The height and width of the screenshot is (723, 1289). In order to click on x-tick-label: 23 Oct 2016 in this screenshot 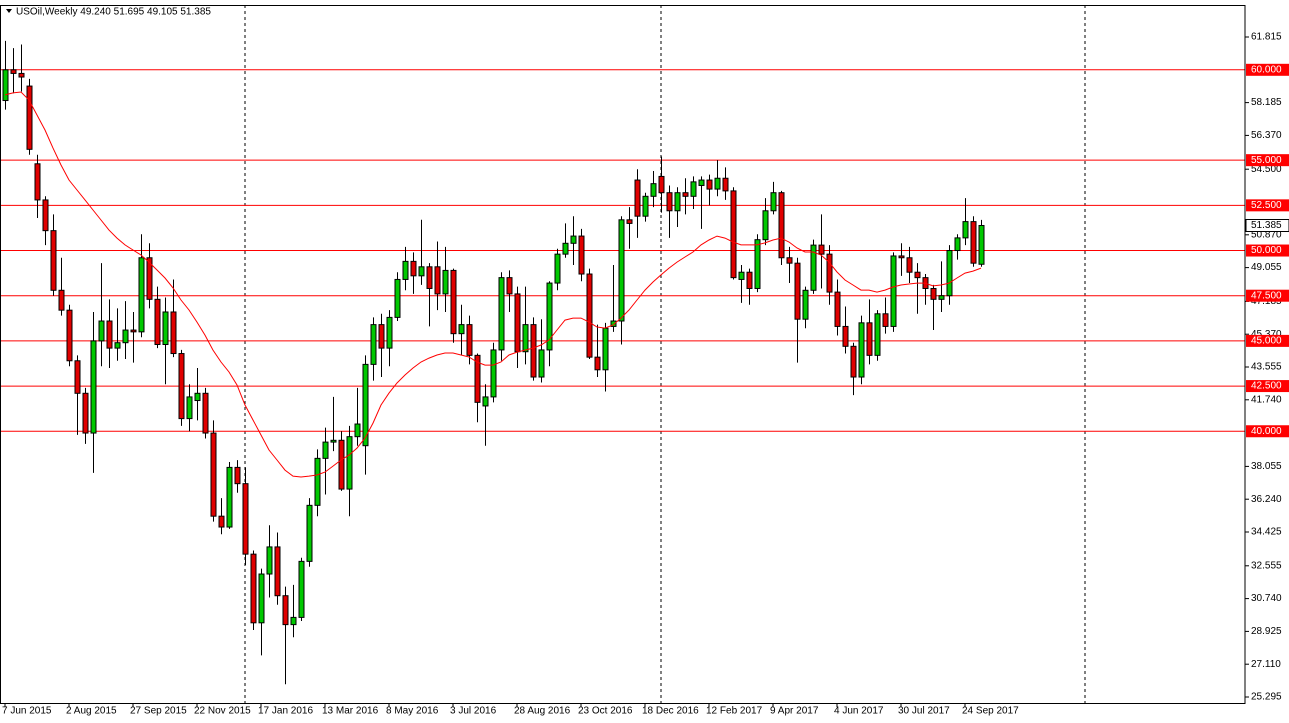, I will do `click(605, 711)`.